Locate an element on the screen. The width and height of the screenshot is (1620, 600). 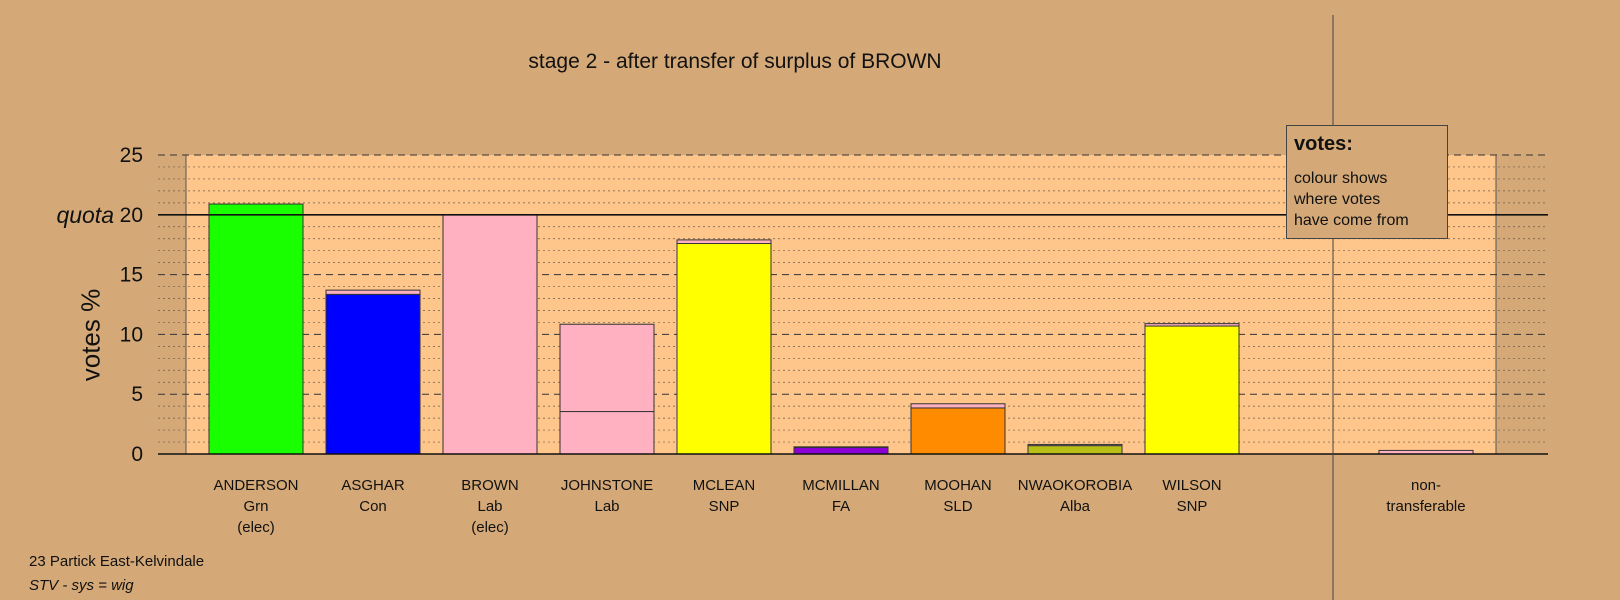
quota-label: quota is located at coordinates (85, 215).